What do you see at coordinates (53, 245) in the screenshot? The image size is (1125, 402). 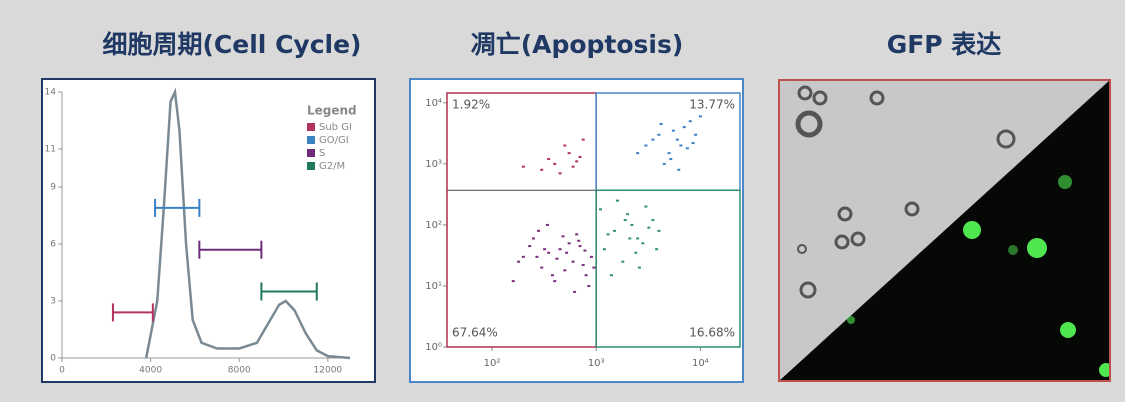 I see `y-tick-label: 6` at bounding box center [53, 245].